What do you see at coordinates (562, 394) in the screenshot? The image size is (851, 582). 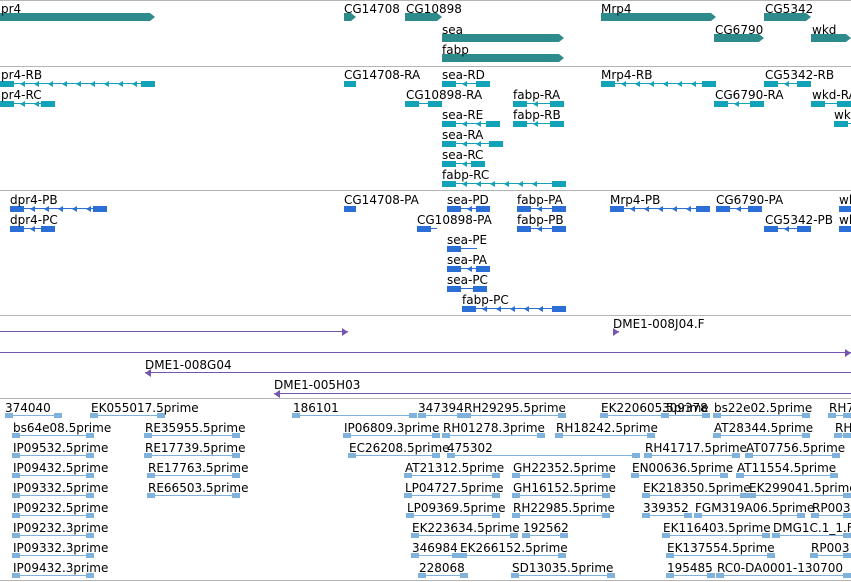 I see `clone-dme1-005h03` at bounding box center [562, 394].